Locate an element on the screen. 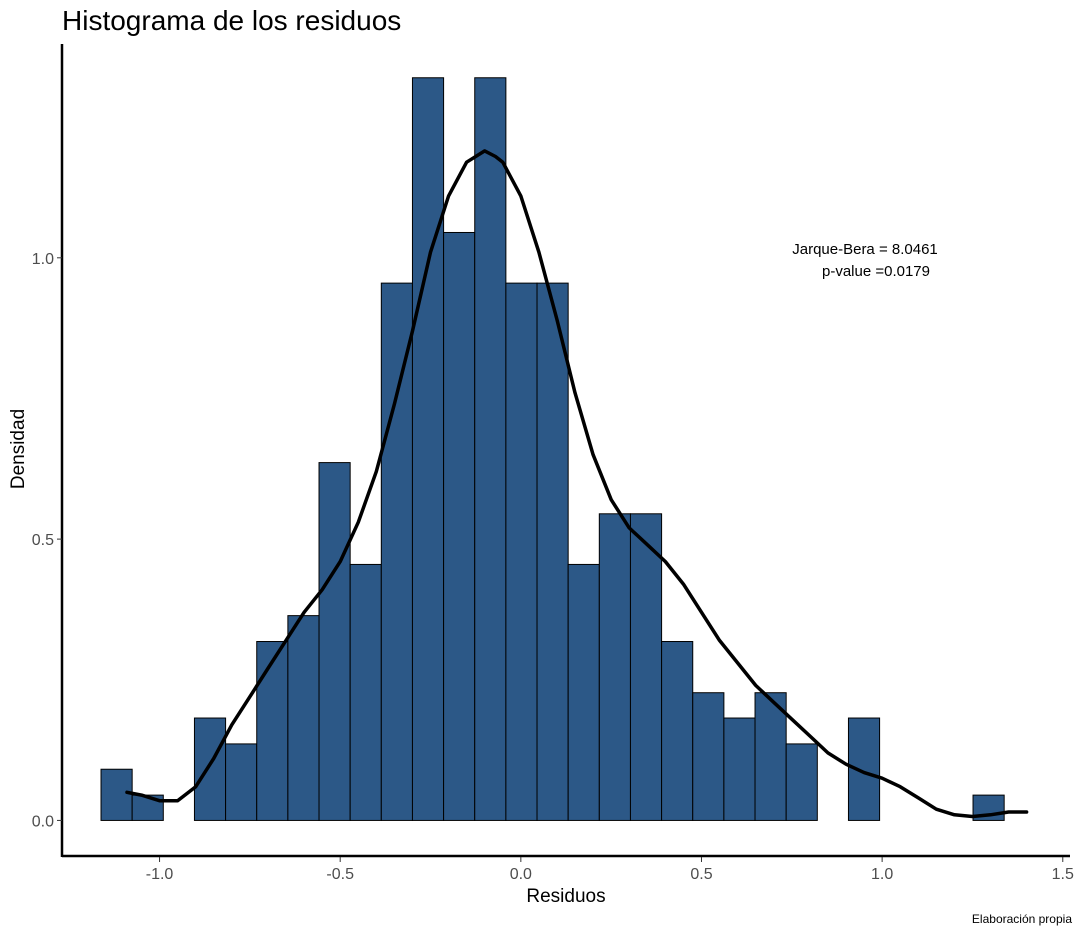 The height and width of the screenshot is (934, 1080). x-tick-label: 1.5 is located at coordinates (1063, 874).